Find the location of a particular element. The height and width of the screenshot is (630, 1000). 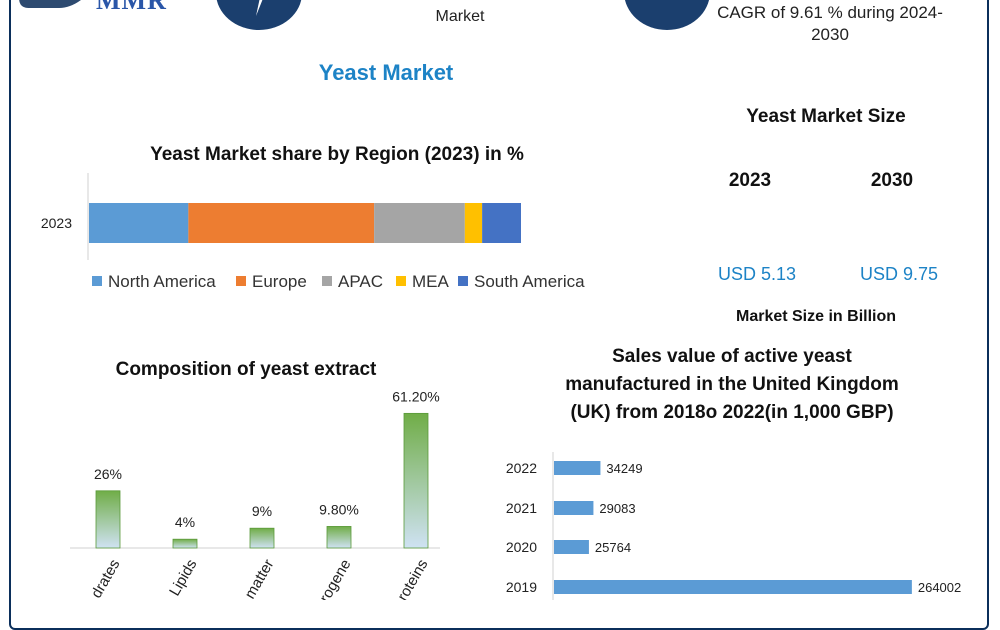

region-bar-south-america is located at coordinates (501, 223).